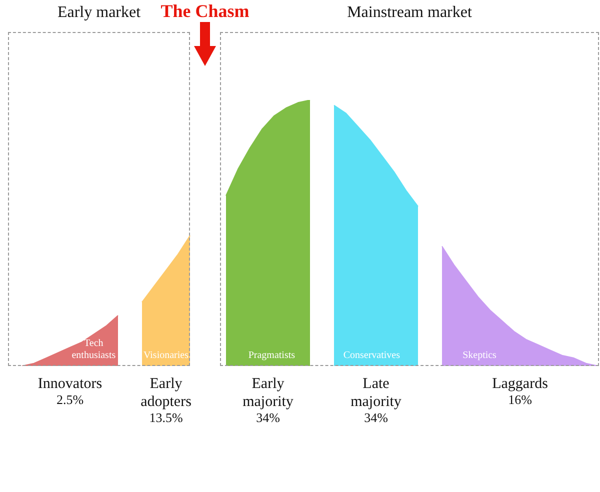 The width and height of the screenshot is (600, 492). Describe the element at coordinates (520, 399) in the screenshot. I see `text: 16%` at that location.